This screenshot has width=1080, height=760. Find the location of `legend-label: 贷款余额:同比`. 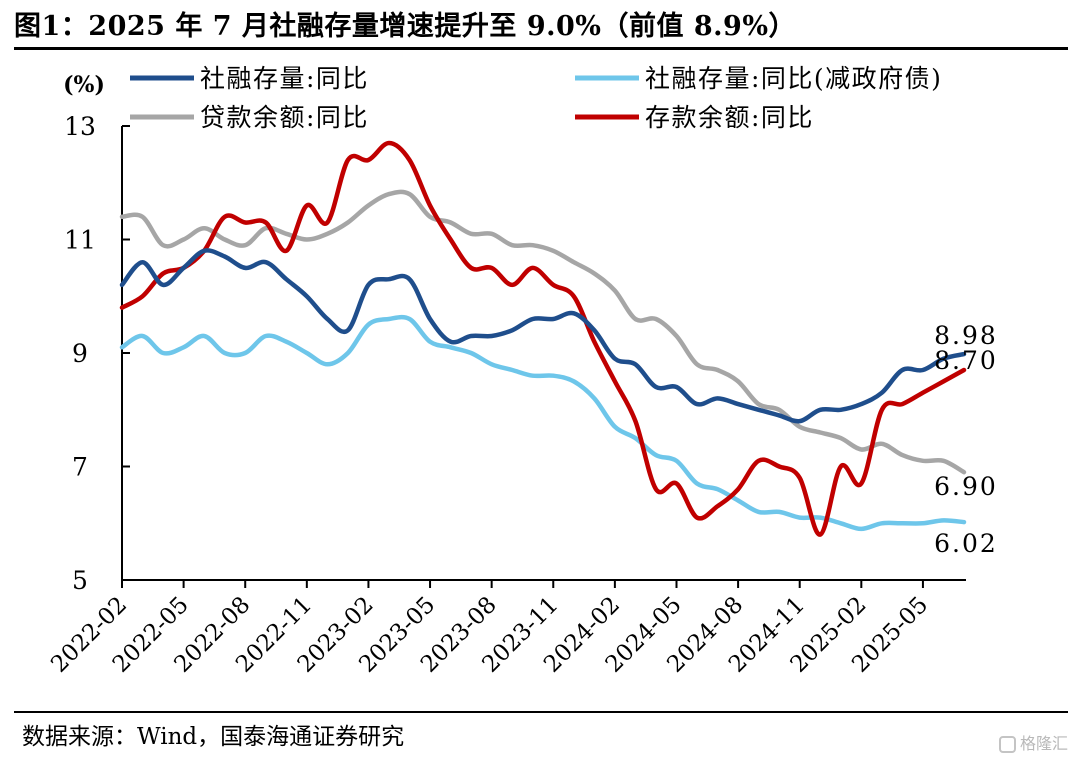

legend-label: 贷款余额:同比 is located at coordinates (284, 117).